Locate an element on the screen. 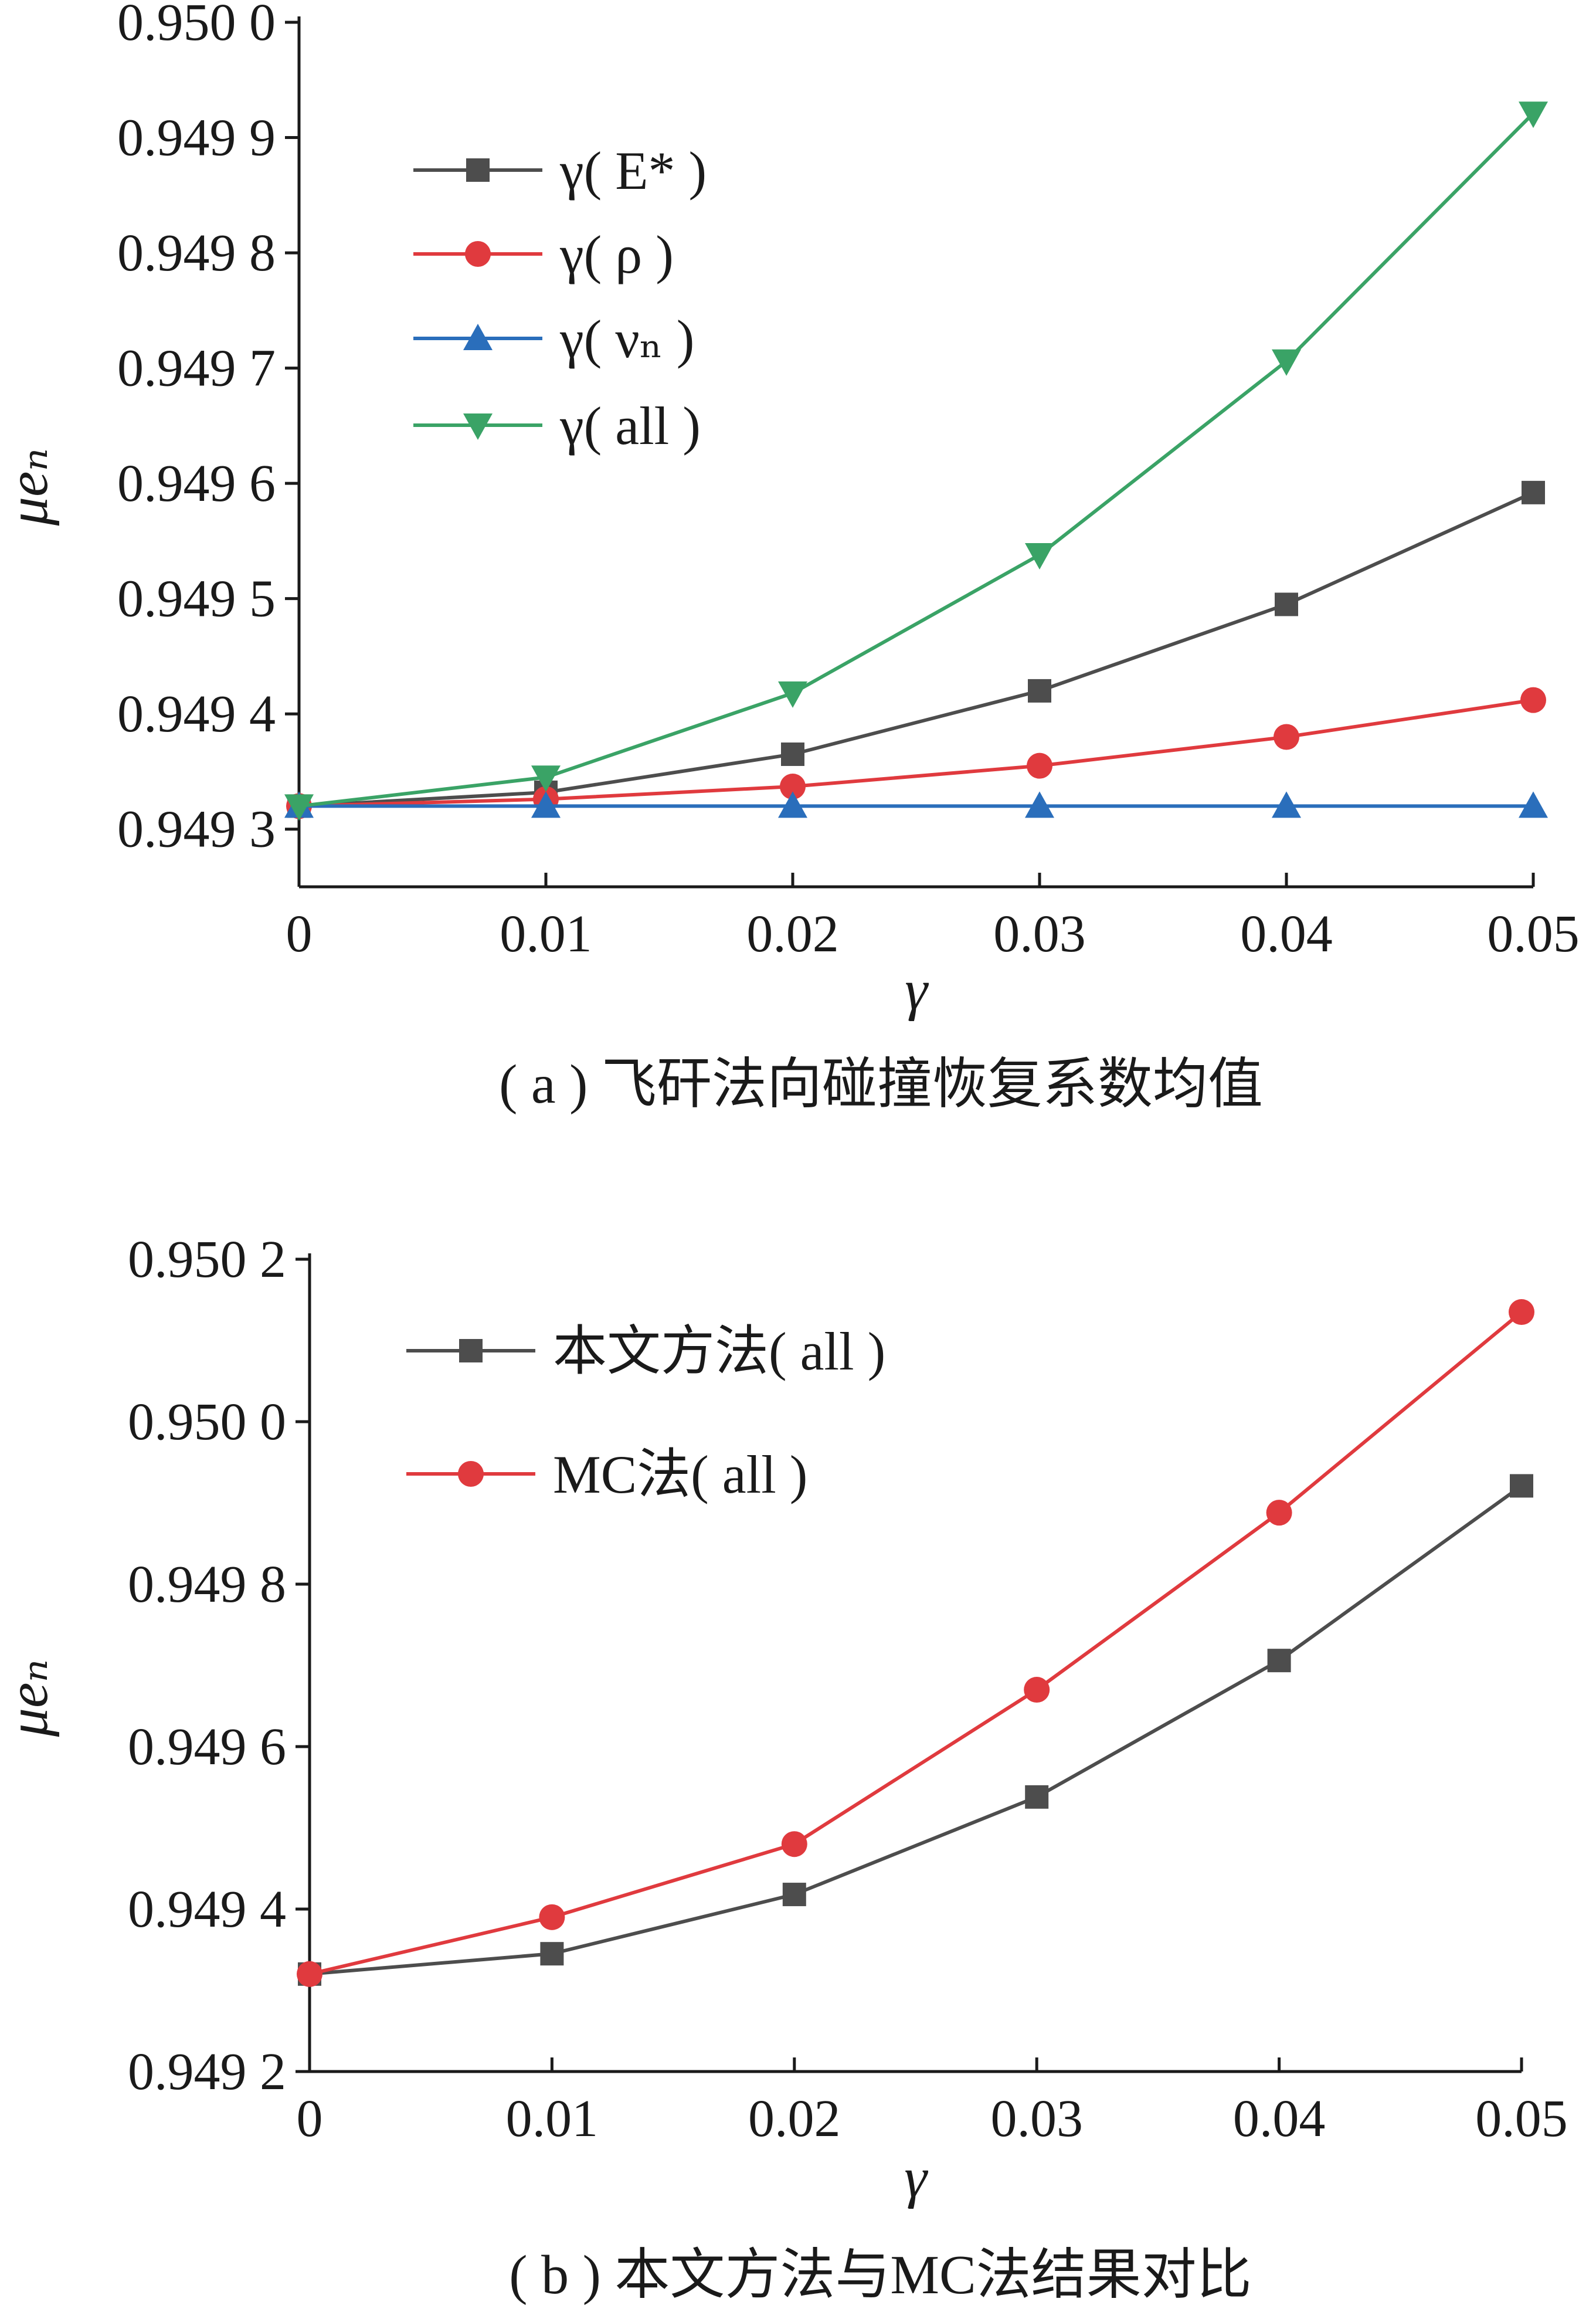 Image resolution: width=1596 pixels, height=2312 pixels. legend-item: 本文方法( all ) is located at coordinates (645, 1351).